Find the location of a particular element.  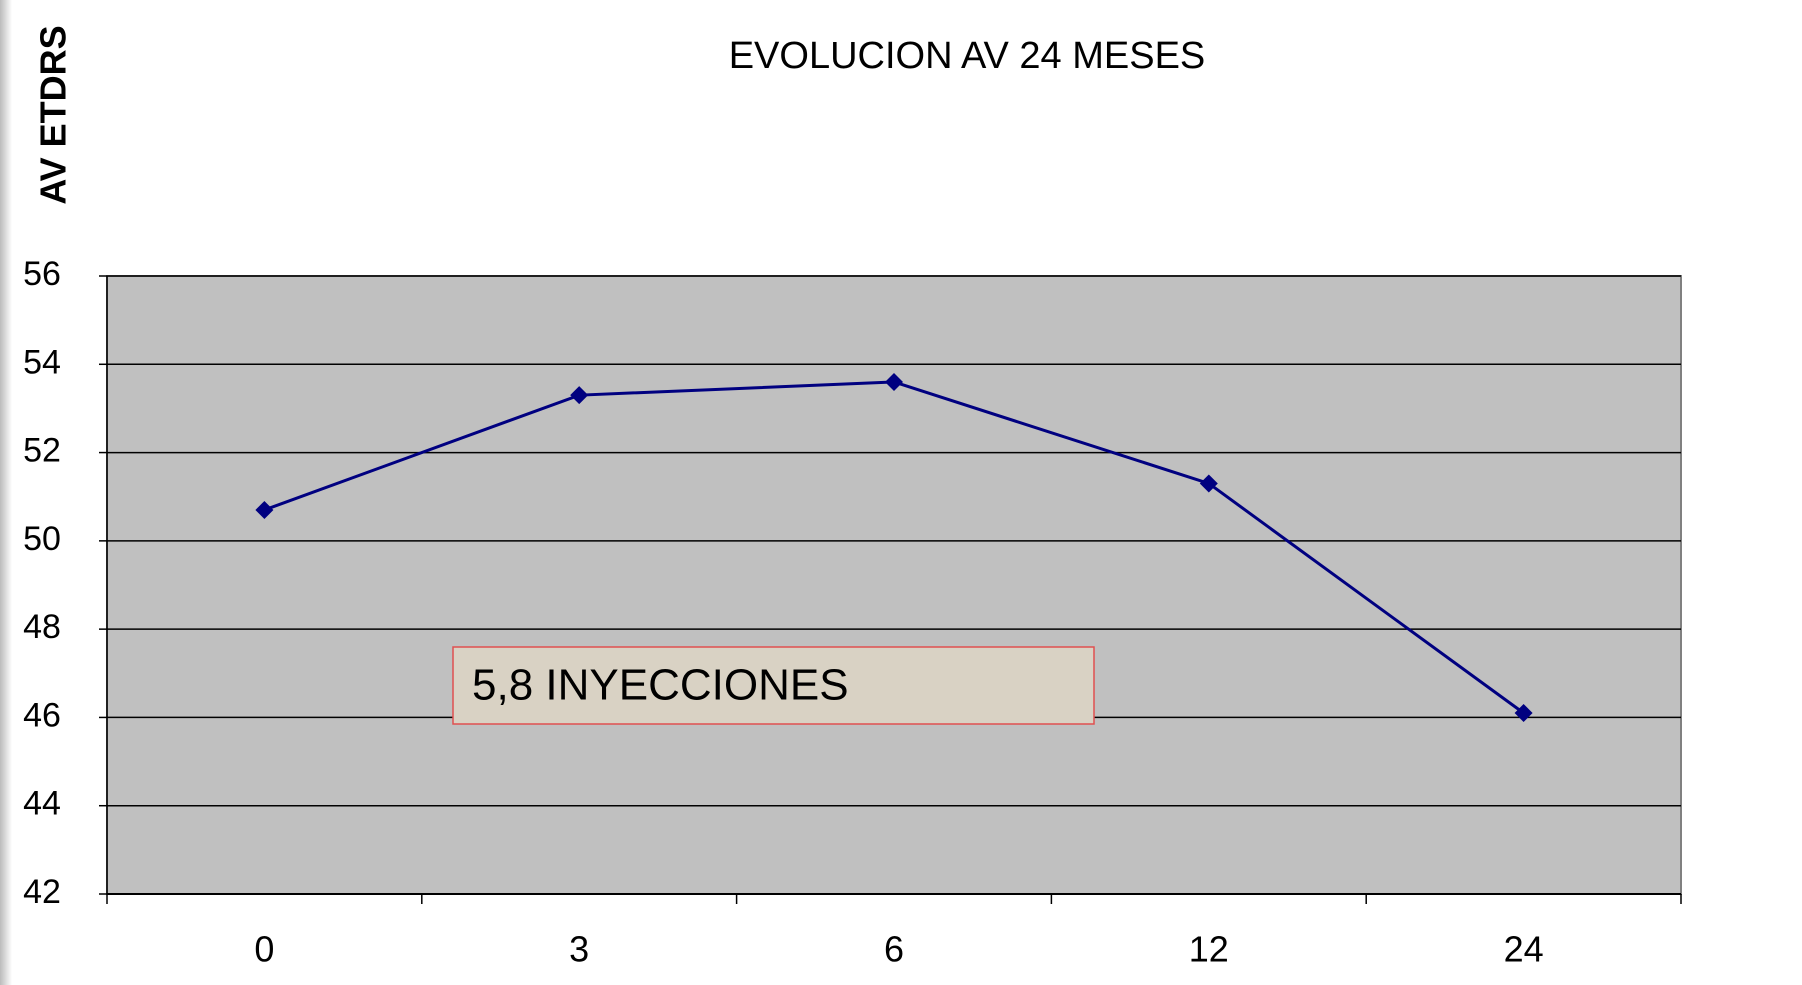

y-tick-label: 42 is located at coordinates (42, 892).